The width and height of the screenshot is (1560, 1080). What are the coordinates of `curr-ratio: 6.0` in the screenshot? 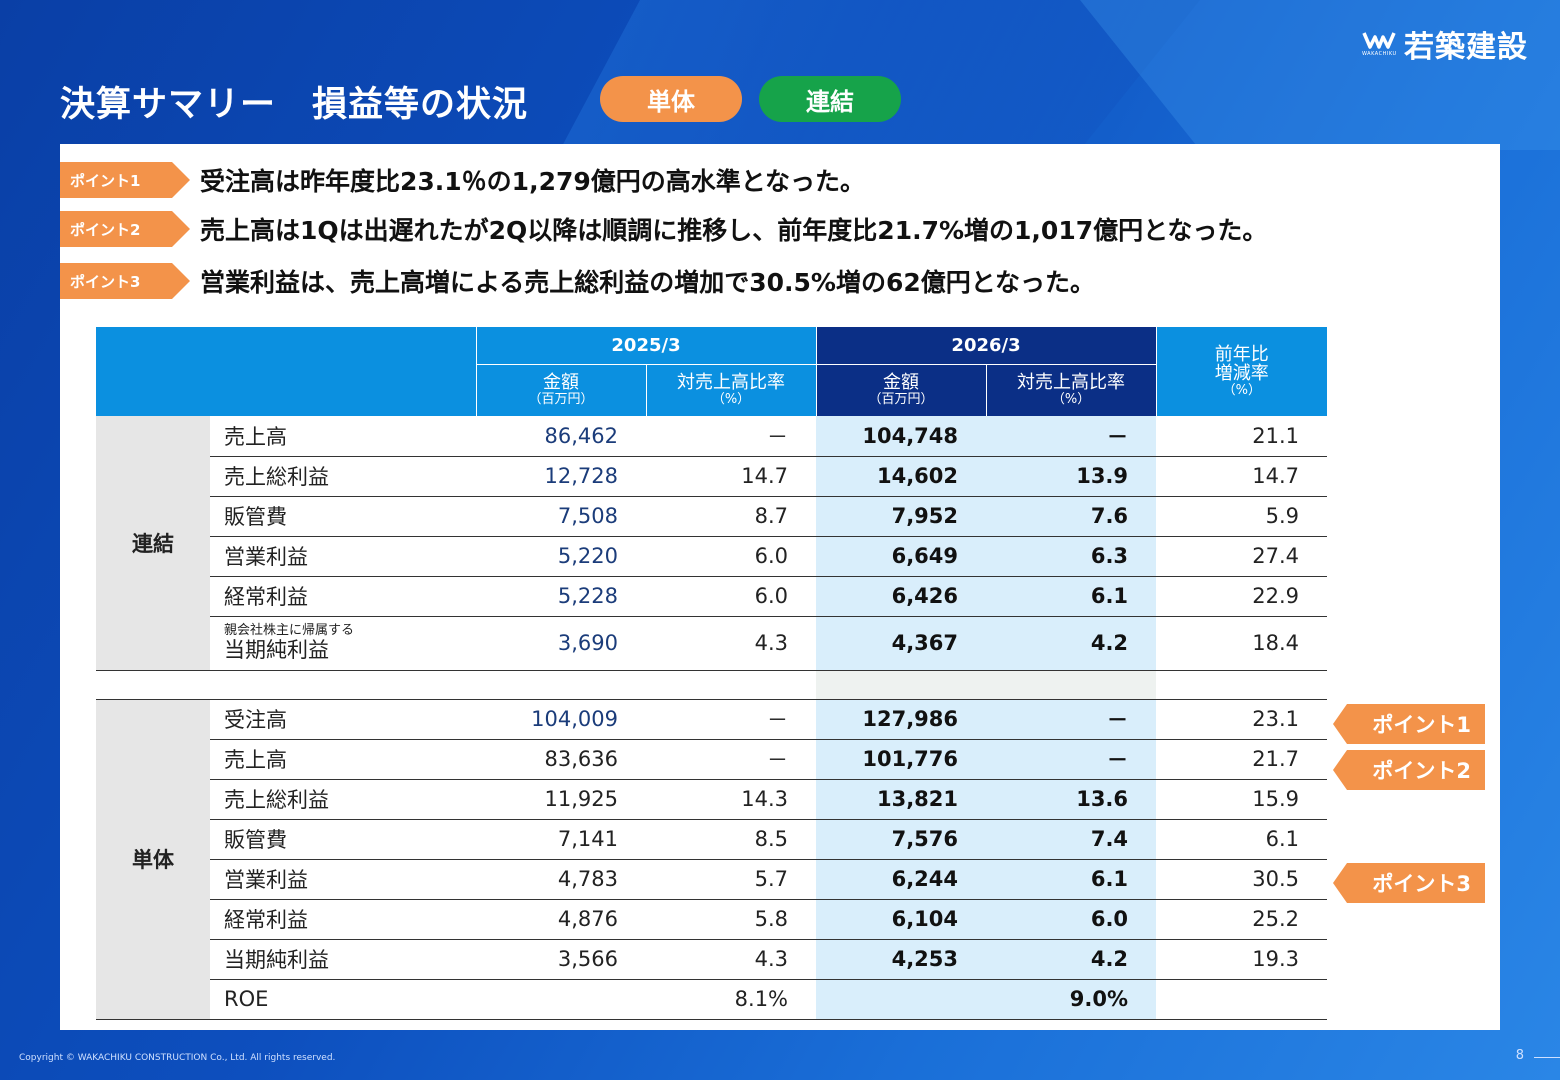 It's located at (1071, 919).